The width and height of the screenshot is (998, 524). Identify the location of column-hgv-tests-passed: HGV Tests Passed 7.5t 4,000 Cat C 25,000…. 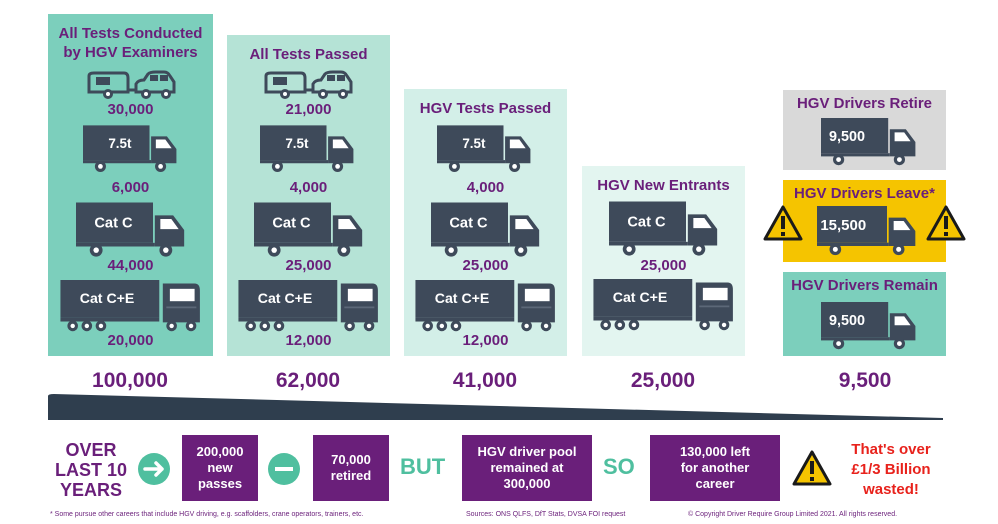
(485, 222).